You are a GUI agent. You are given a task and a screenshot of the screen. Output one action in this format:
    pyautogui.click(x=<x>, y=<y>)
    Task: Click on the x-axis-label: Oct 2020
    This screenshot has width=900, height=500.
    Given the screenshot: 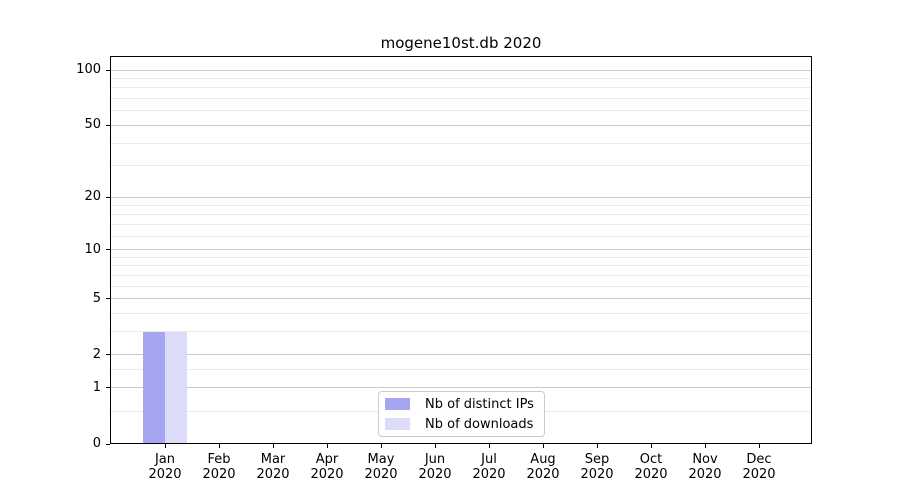 What is the action you would take?
    pyautogui.click(x=651, y=467)
    